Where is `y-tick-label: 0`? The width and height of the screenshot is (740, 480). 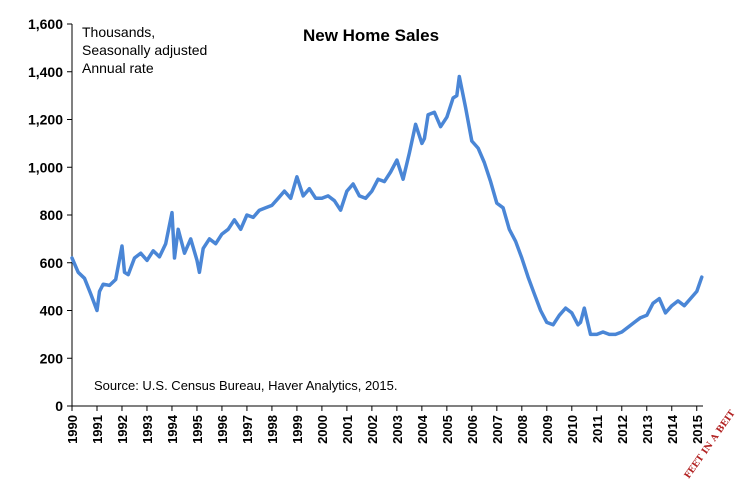 y-tick-label: 0 is located at coordinates (59, 406).